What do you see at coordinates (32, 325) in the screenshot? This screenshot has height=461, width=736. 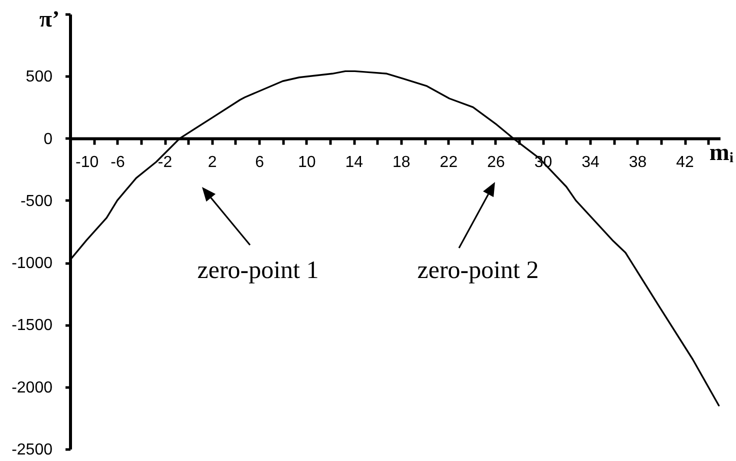 I see `y-tick-label: -1500` at bounding box center [32, 325].